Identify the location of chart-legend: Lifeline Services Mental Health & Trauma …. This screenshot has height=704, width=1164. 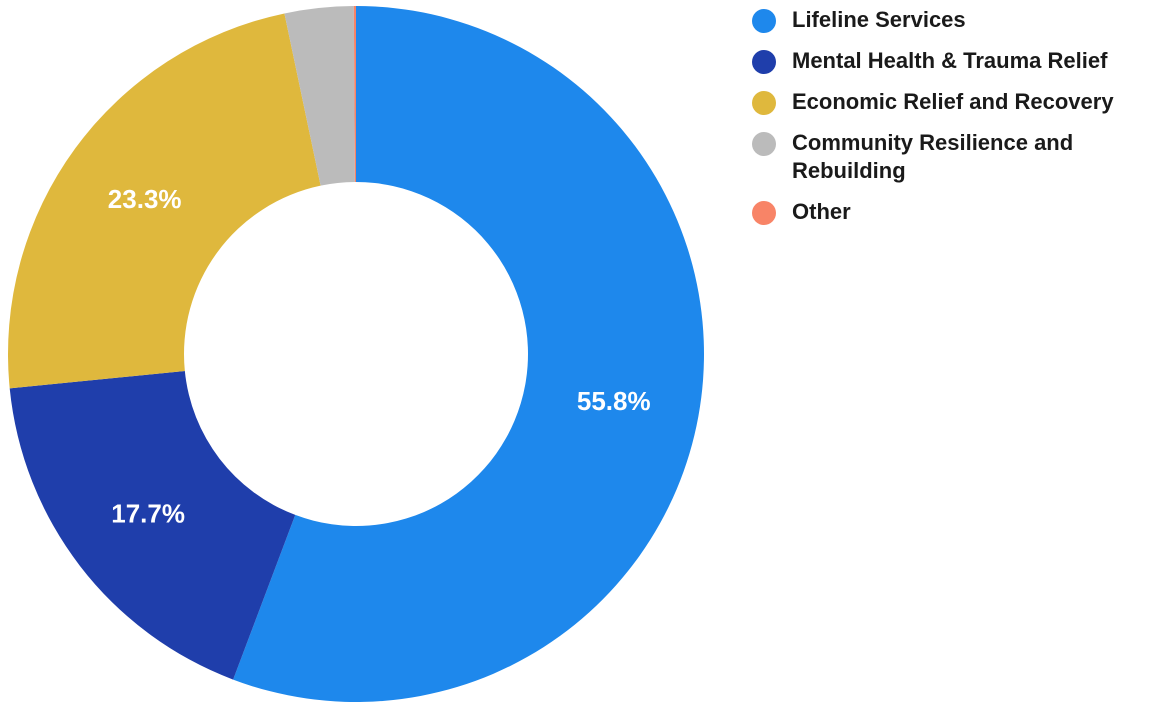
(954, 122).